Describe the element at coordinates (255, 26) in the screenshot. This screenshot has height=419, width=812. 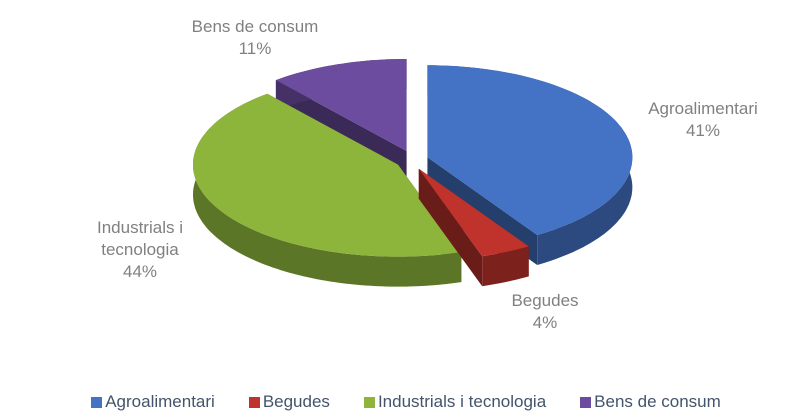
I see `data-label-name: Bens de consum` at that location.